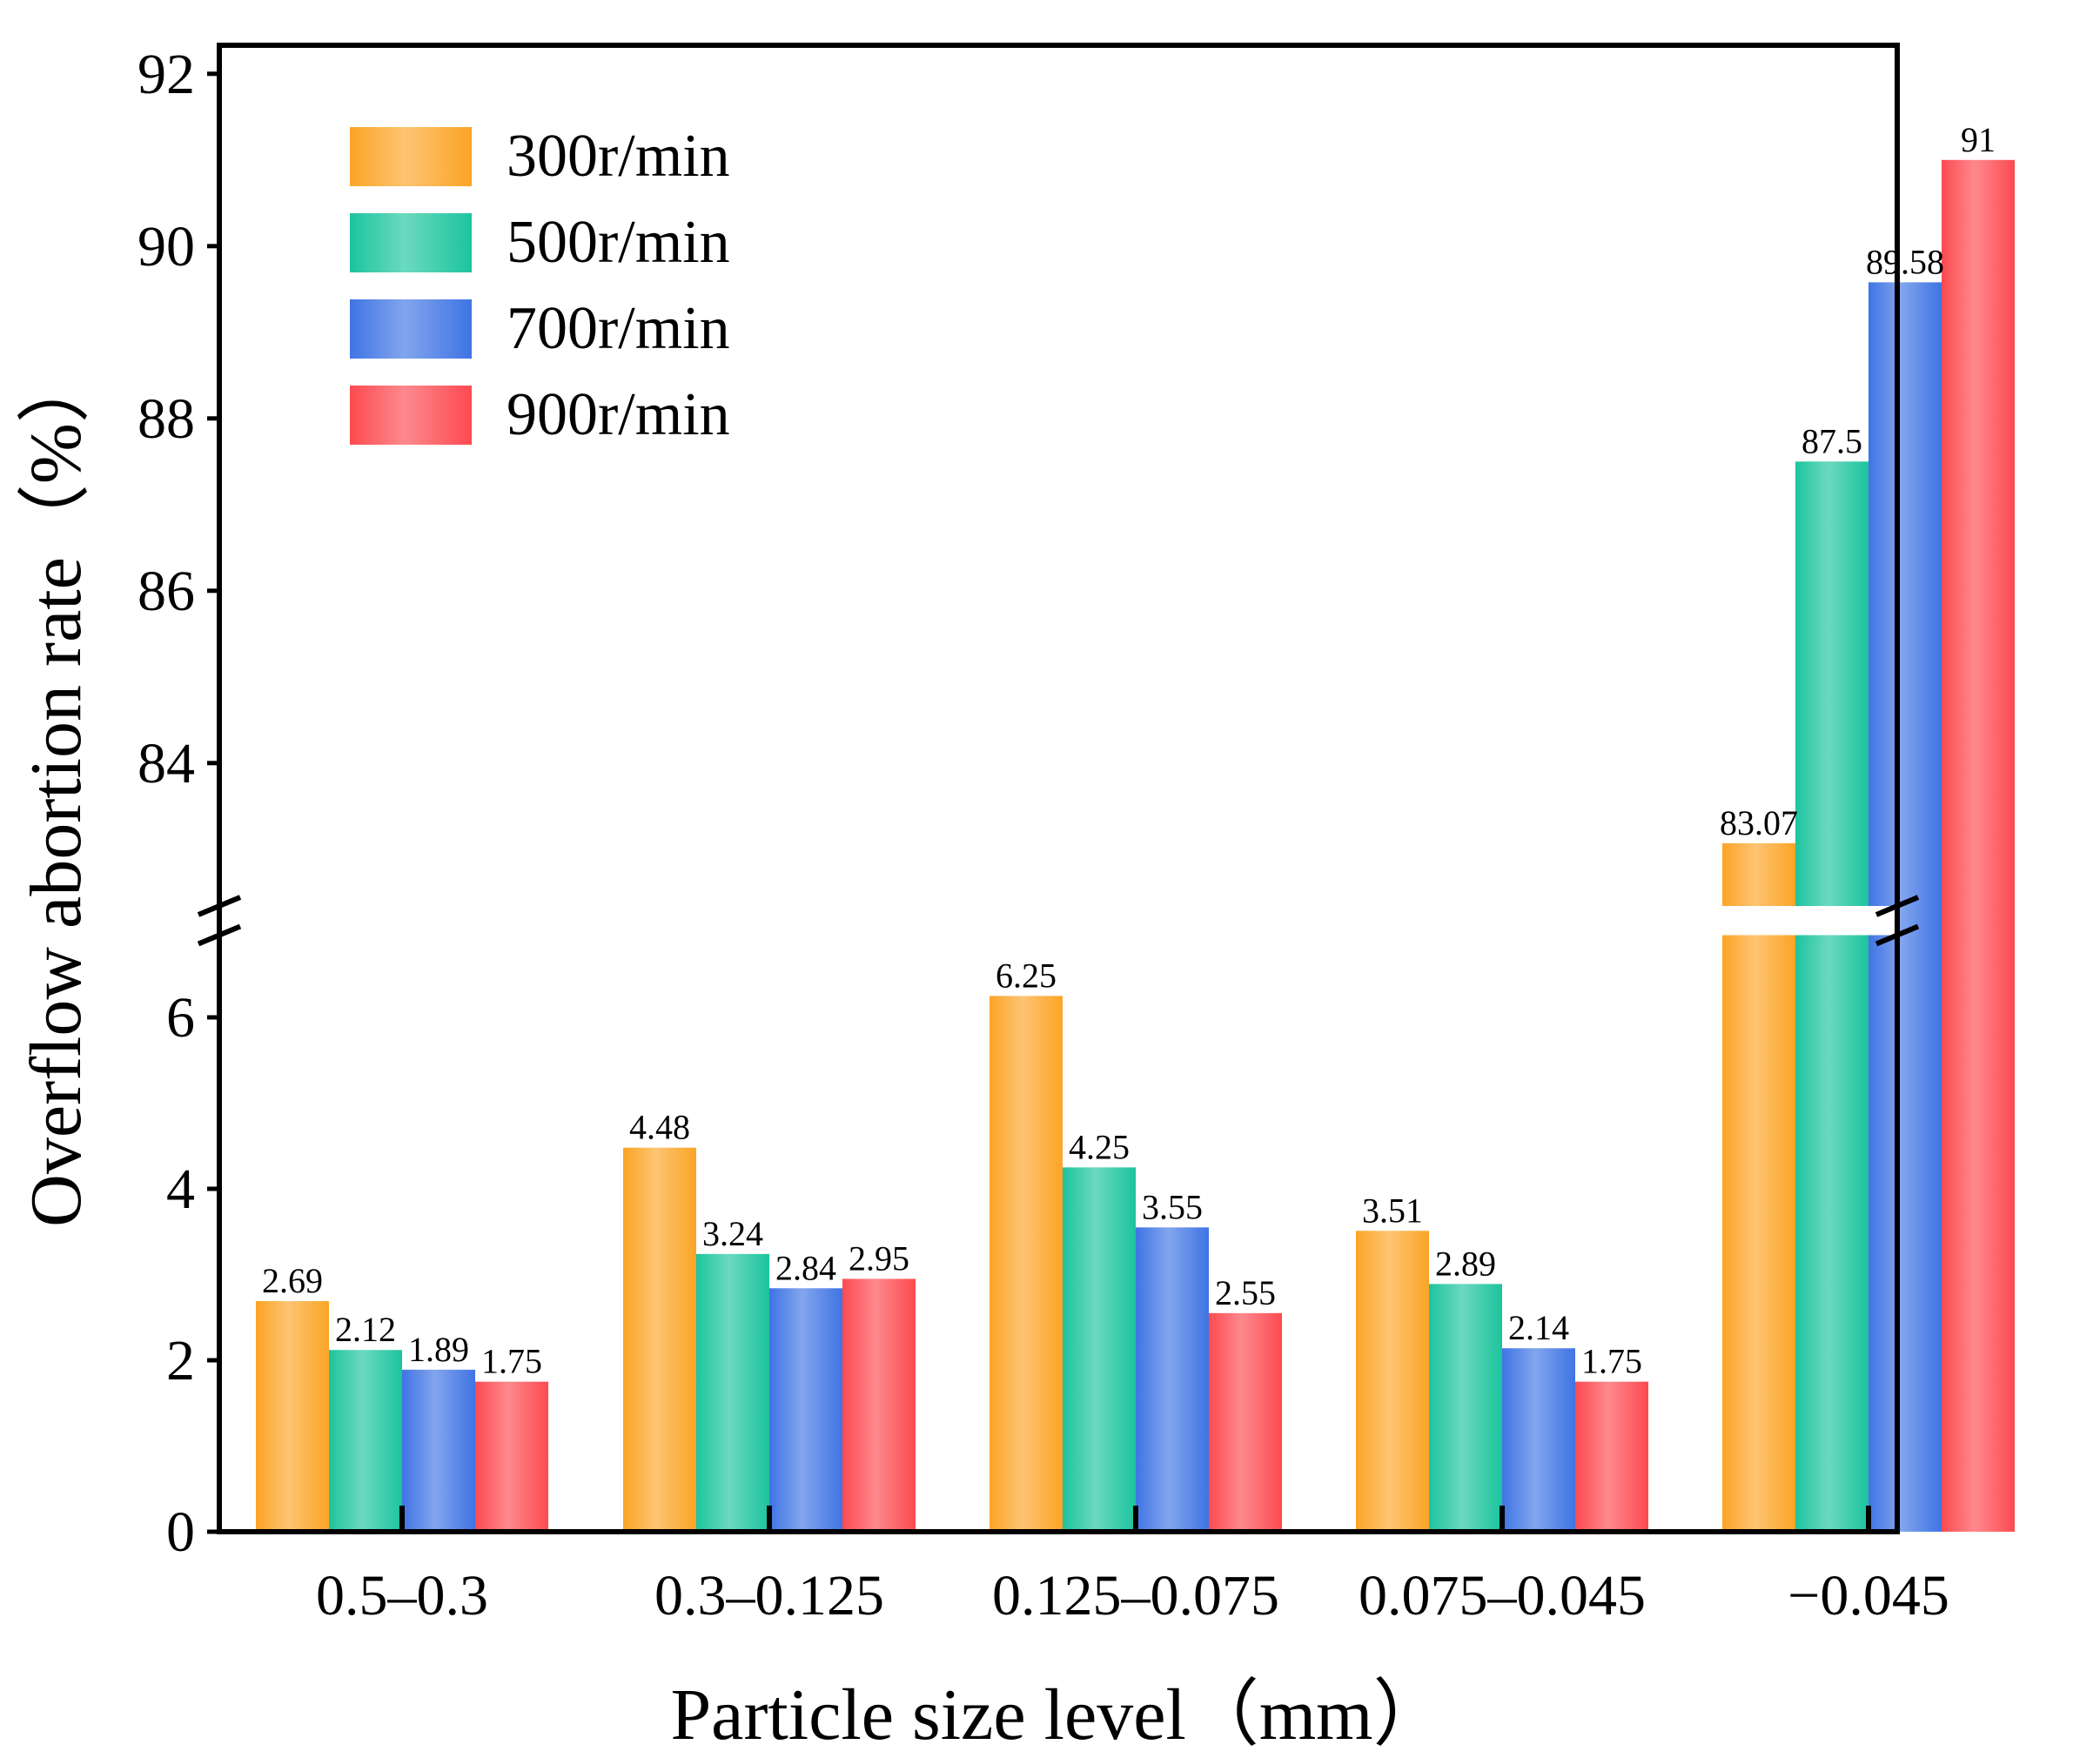 The width and height of the screenshot is (2100, 1758). Describe the element at coordinates (879, 1258) in the screenshot. I see `data-label: 2.95` at that location.